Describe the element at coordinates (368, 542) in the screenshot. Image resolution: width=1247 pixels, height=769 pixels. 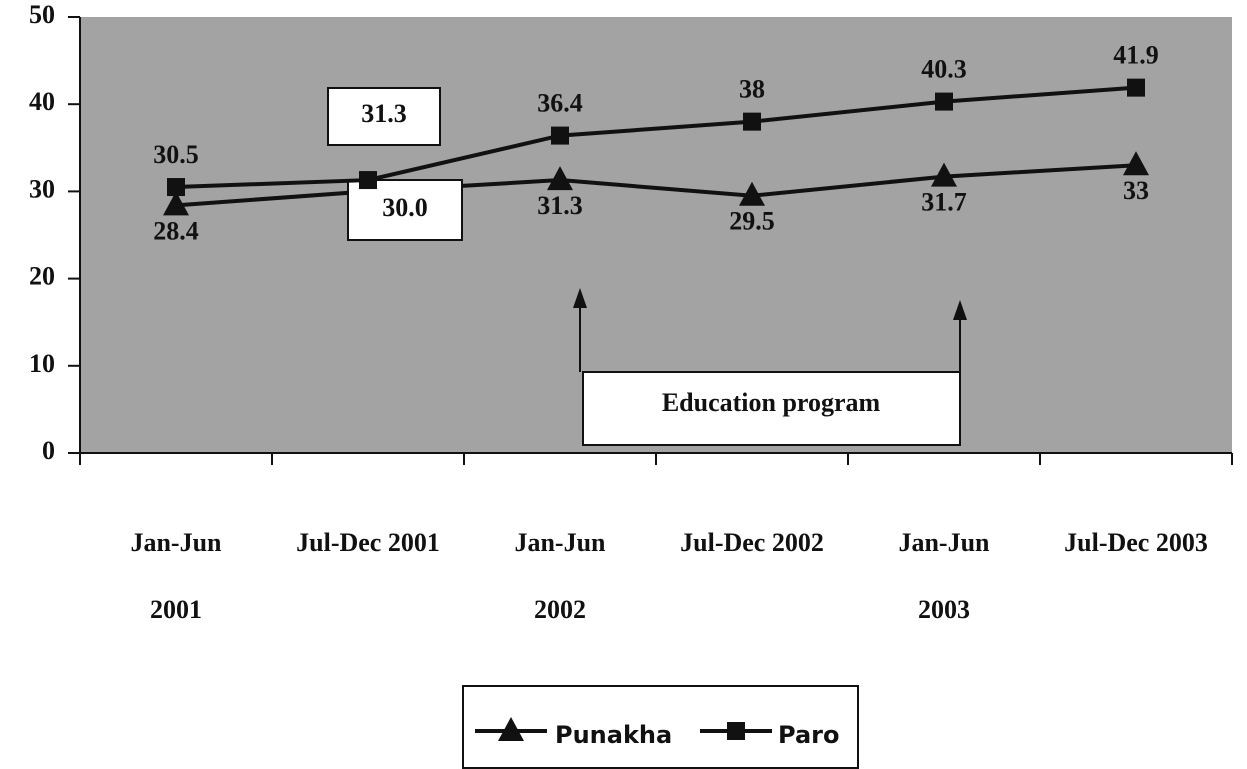
I see `x-tick-label: Jul-Dec 2001` at that location.